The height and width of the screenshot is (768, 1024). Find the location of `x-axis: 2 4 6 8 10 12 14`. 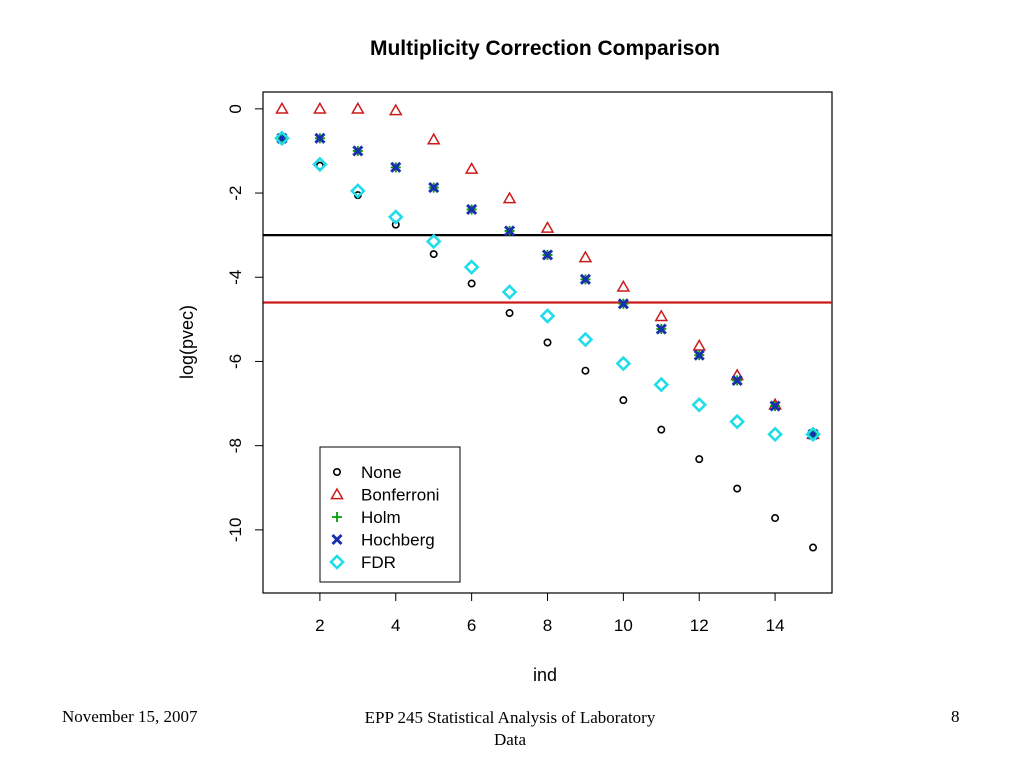

x-axis: 2 4 6 8 10 12 14 is located at coordinates (550, 613).